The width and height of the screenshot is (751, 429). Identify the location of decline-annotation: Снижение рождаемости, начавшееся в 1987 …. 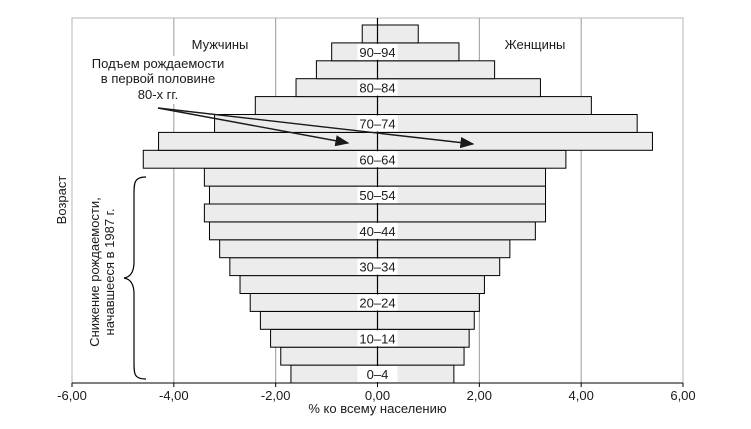
(117, 278).